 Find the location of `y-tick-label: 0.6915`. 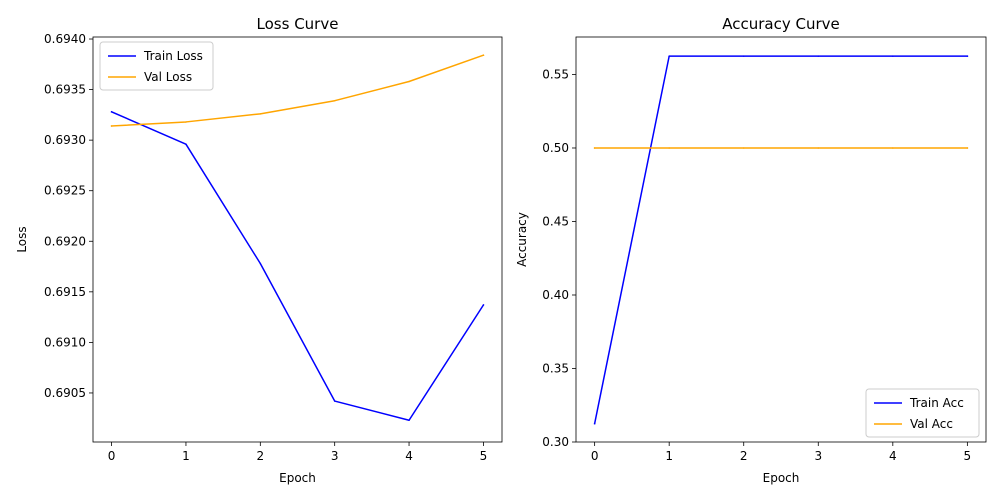

y-tick-label: 0.6915 is located at coordinates (65, 292).